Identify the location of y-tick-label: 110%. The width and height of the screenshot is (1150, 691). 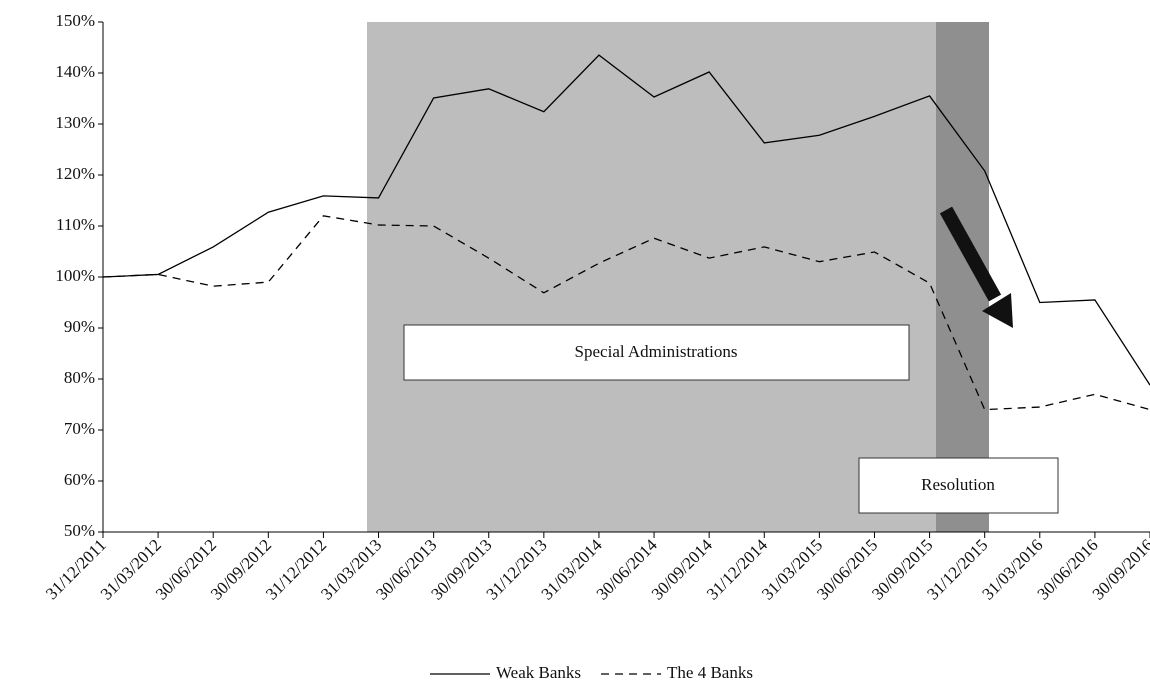
(75, 224).